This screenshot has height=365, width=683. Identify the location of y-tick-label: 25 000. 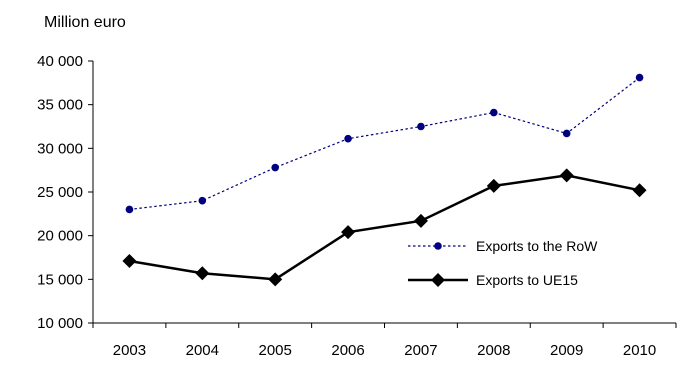
(60, 192).